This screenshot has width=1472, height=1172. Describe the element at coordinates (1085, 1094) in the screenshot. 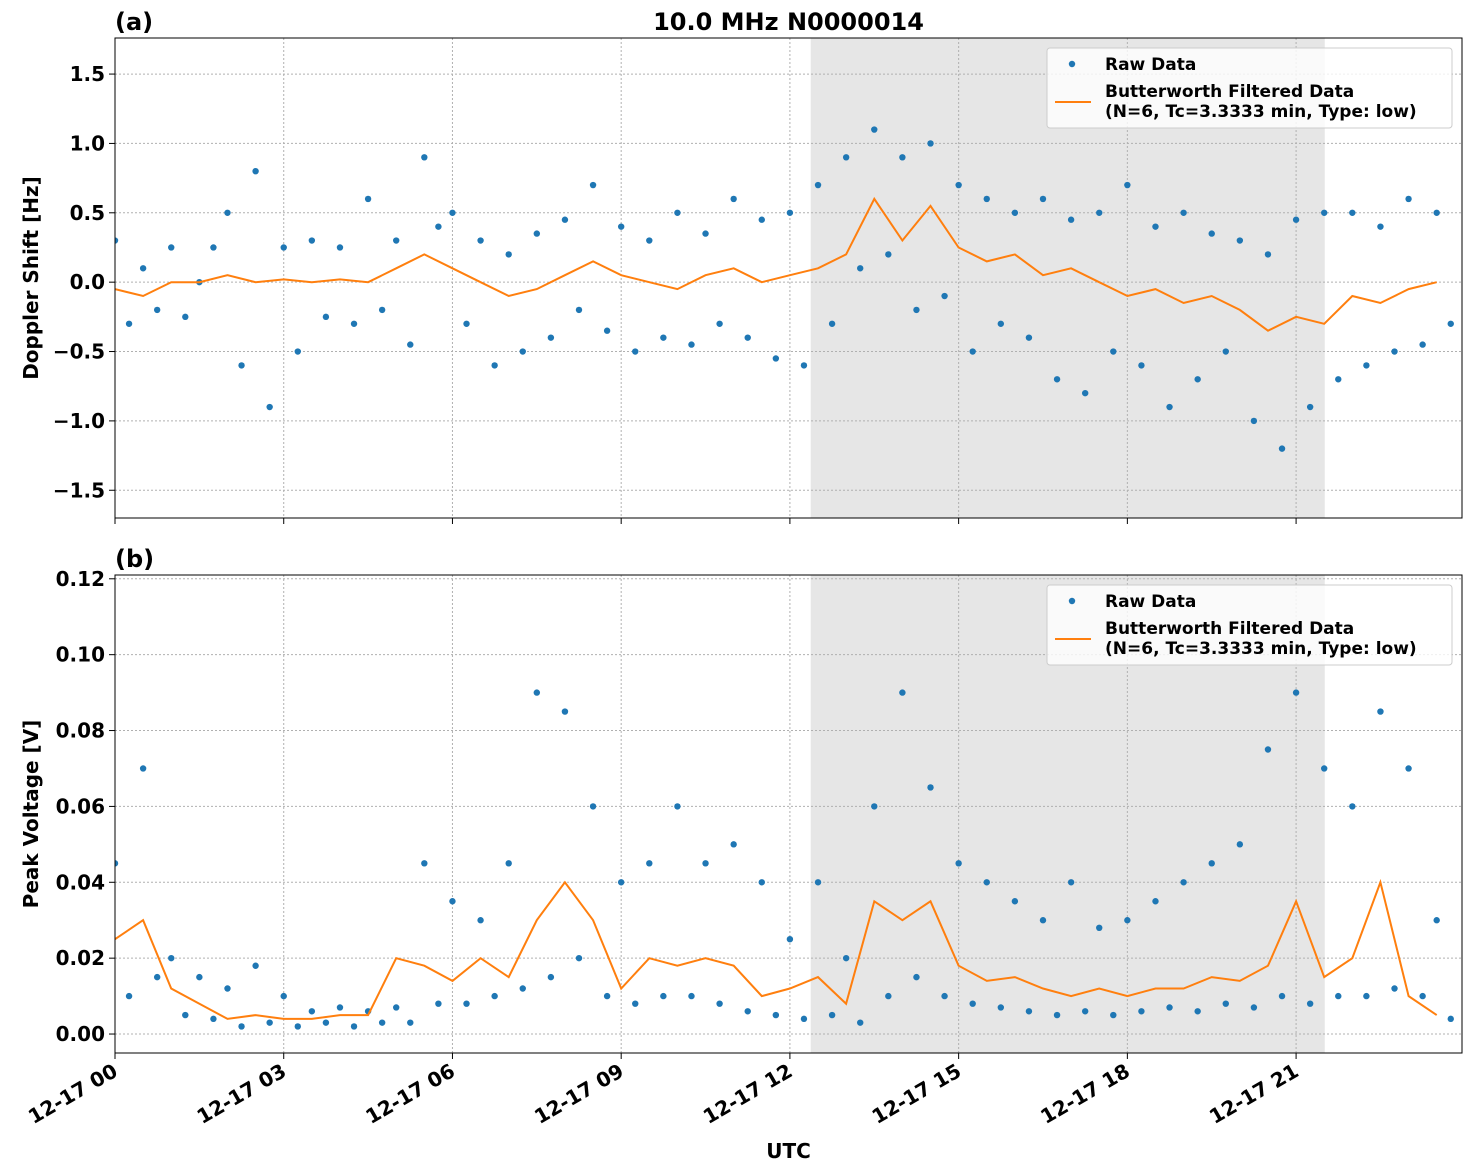

I see `x-tick-label: 12-17 18` at that location.